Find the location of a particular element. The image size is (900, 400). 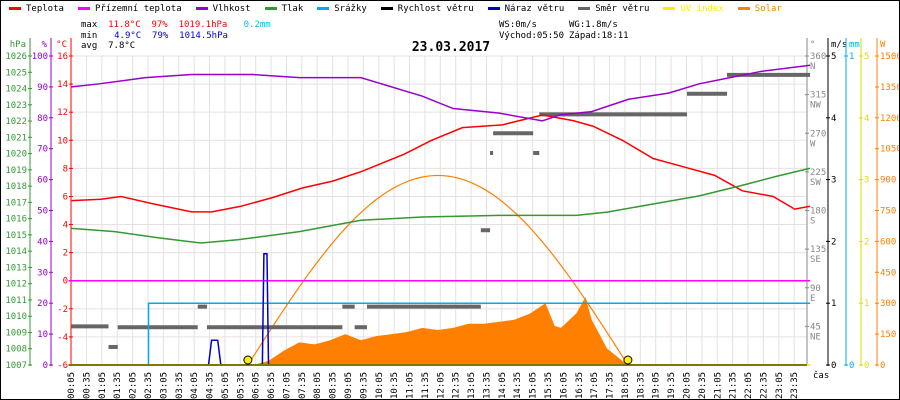

legend-label: Přízemní teplota is located at coordinates (138, 9).